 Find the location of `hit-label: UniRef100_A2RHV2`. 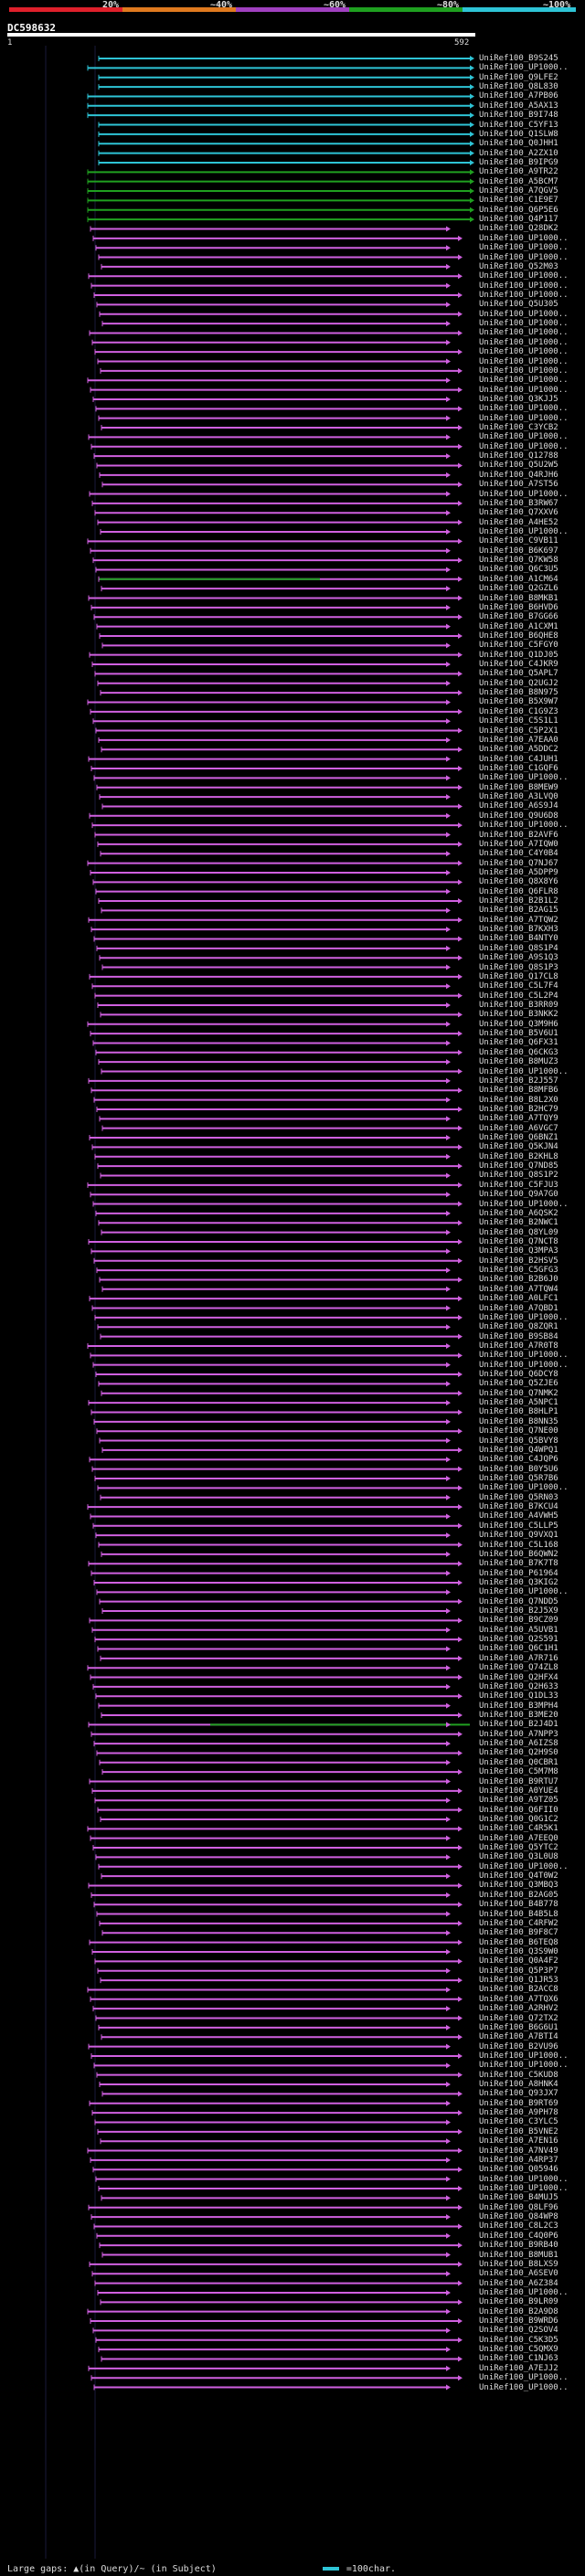

hit-label: UniRef100_A2RHV2 is located at coordinates (518, 2009).